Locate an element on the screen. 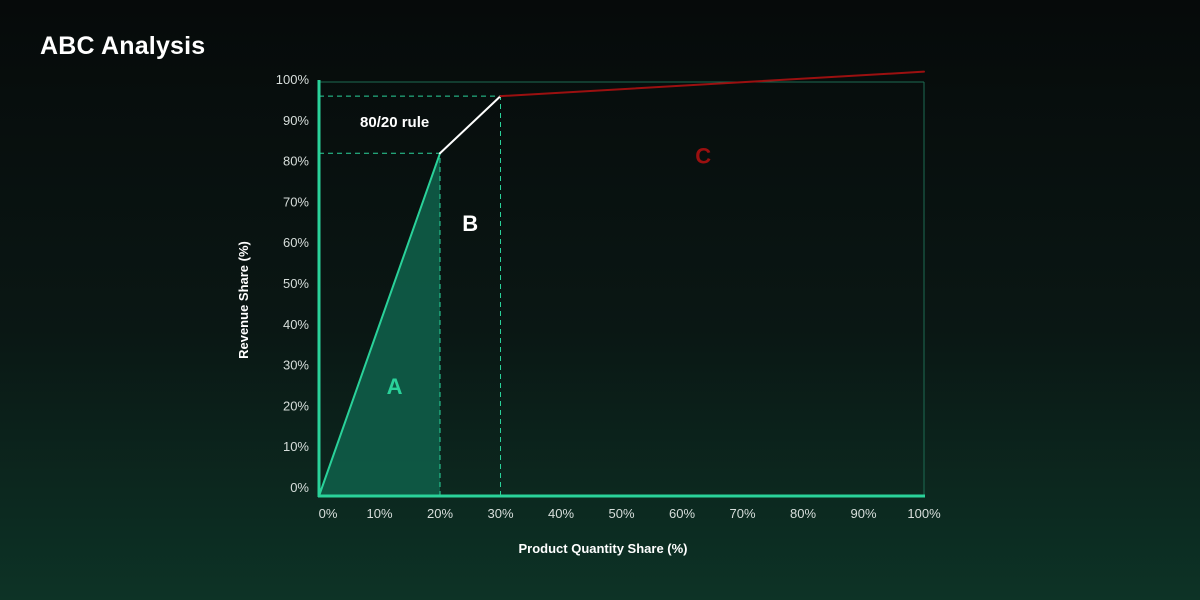 This screenshot has width=1200, height=600. y-tick-label: 0% is located at coordinates (299, 487).